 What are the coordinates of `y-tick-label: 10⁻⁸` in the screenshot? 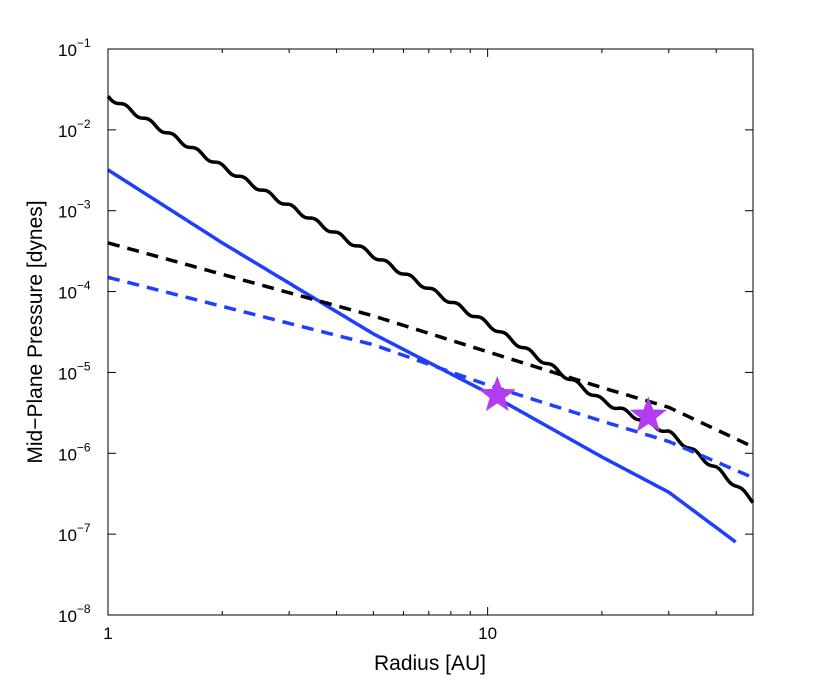 It's located at (74, 614).